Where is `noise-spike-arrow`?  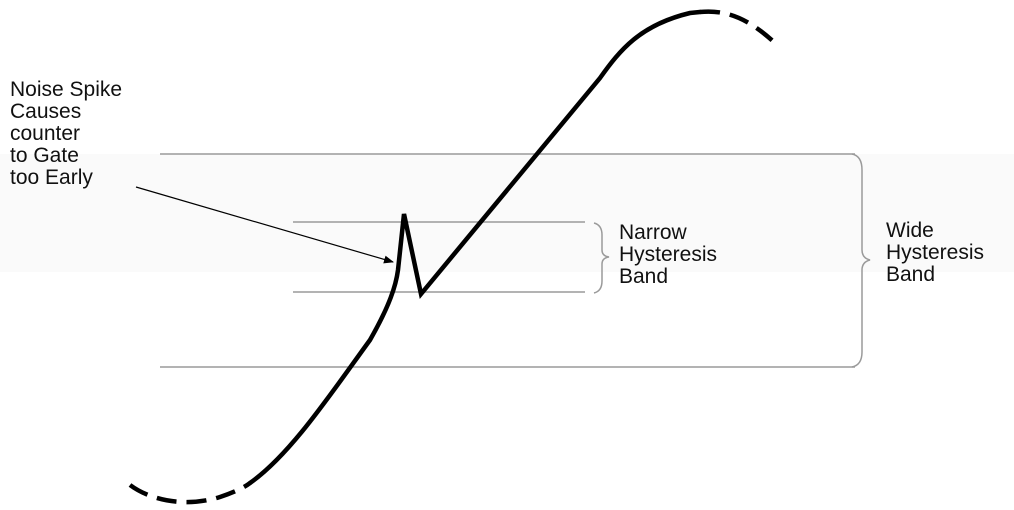 noise-spike-arrow is located at coordinates (264, 225).